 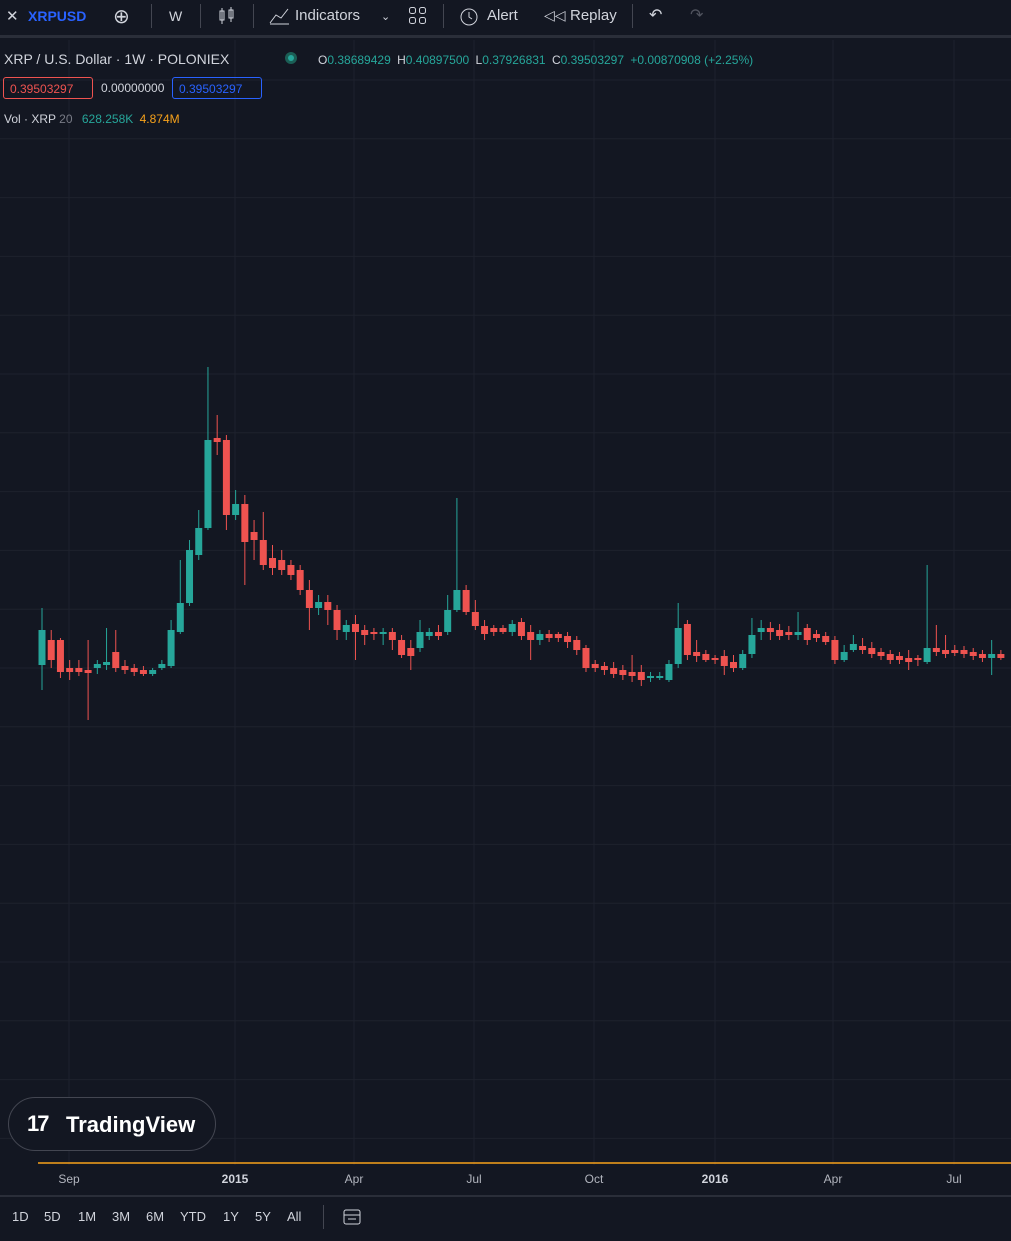 I want to click on logo-badge: 17 TradingView, so click(x=112, y=1124).